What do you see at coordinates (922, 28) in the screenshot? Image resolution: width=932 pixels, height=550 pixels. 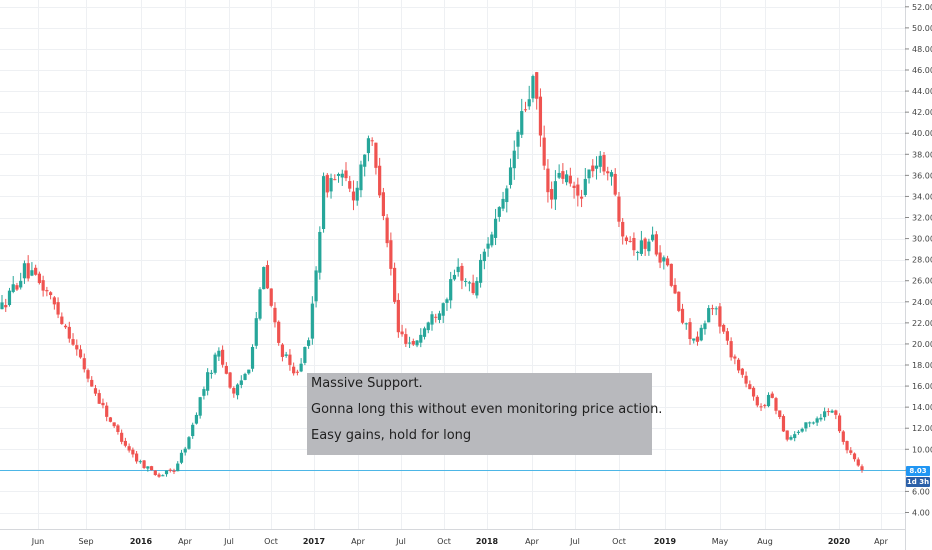 I see `y-tick-label: 50.00` at bounding box center [922, 28].